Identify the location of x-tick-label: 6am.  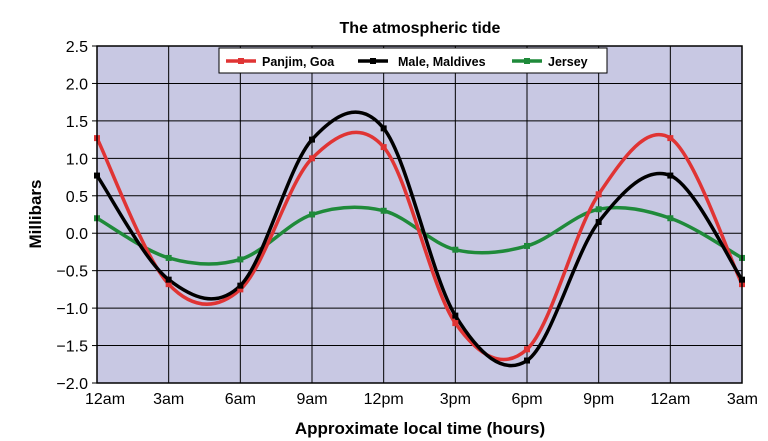
(240, 399).